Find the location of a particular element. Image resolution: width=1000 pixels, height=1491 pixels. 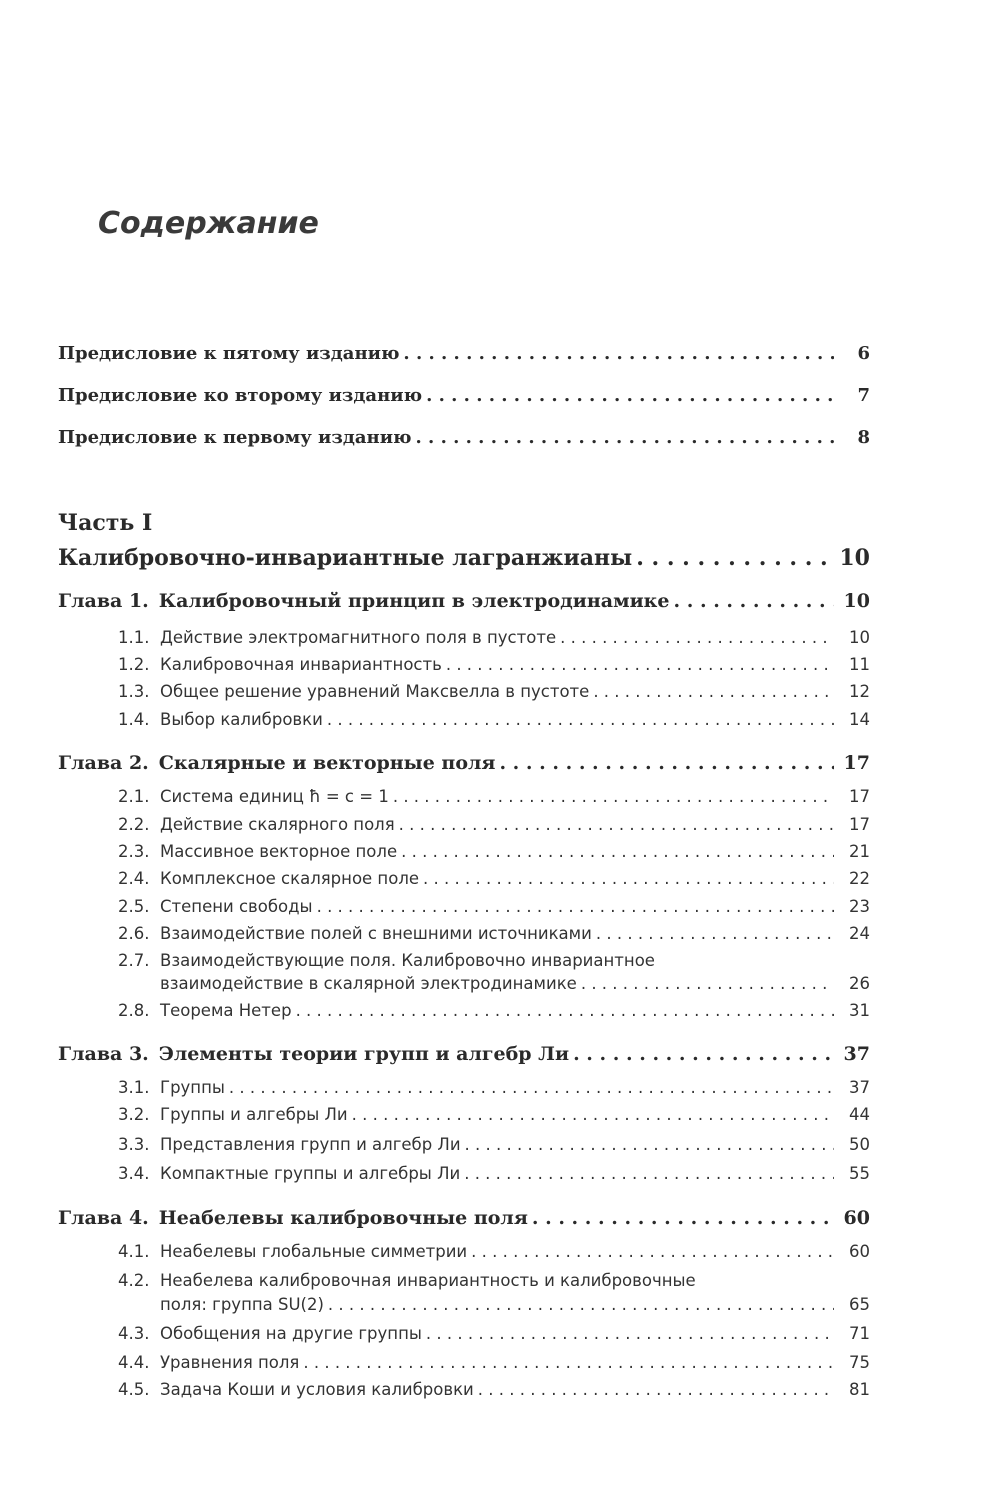

toc-entry-section: 3.3. Представления групп и алгебр Ли 50 is located at coordinates (494, 1144).